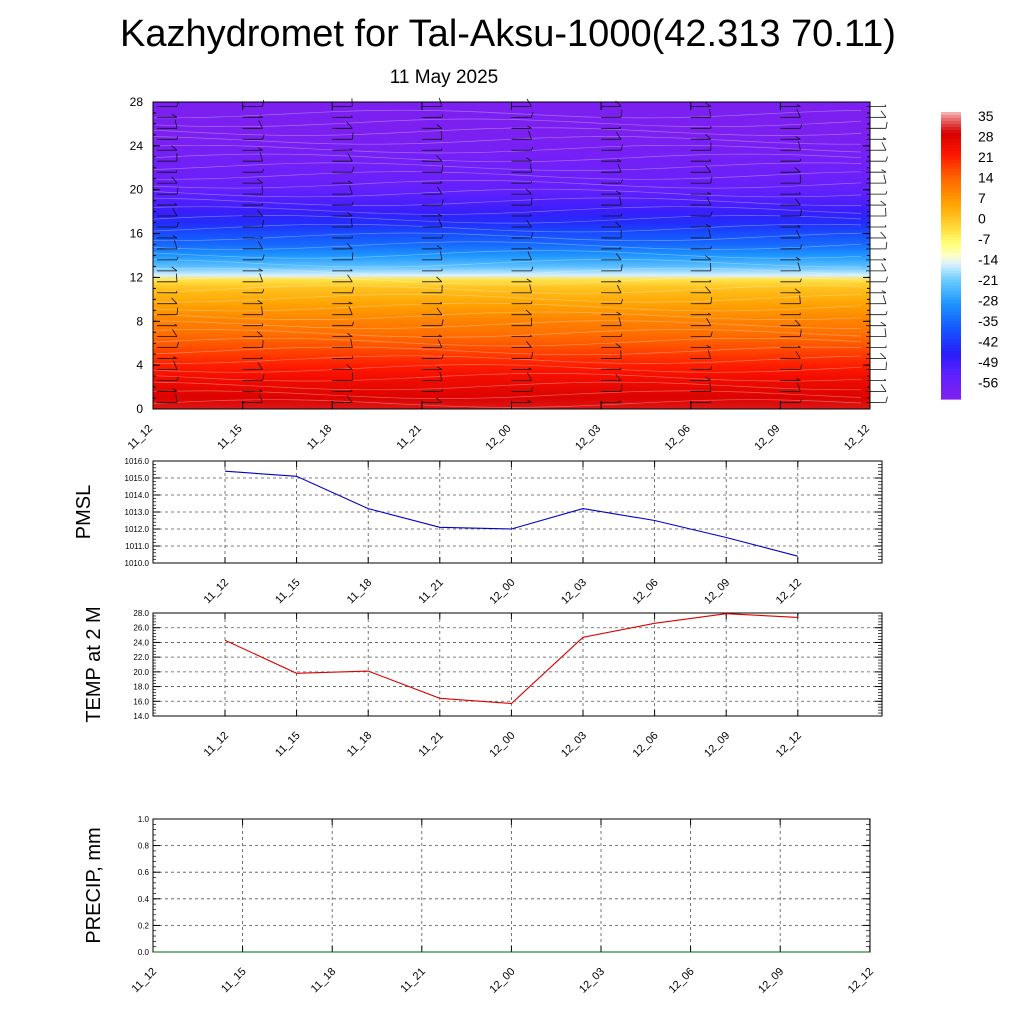 This screenshot has height=1024, width=1024. What do you see at coordinates (141, 642) in the screenshot?
I see `y-tick-label: 24.0` at bounding box center [141, 642].